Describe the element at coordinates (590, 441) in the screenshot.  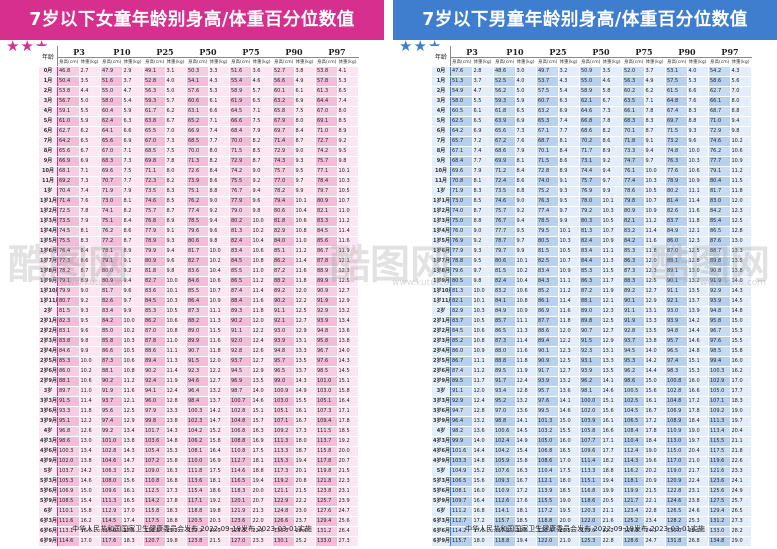
I see `height-cell: 107.7` at that location.